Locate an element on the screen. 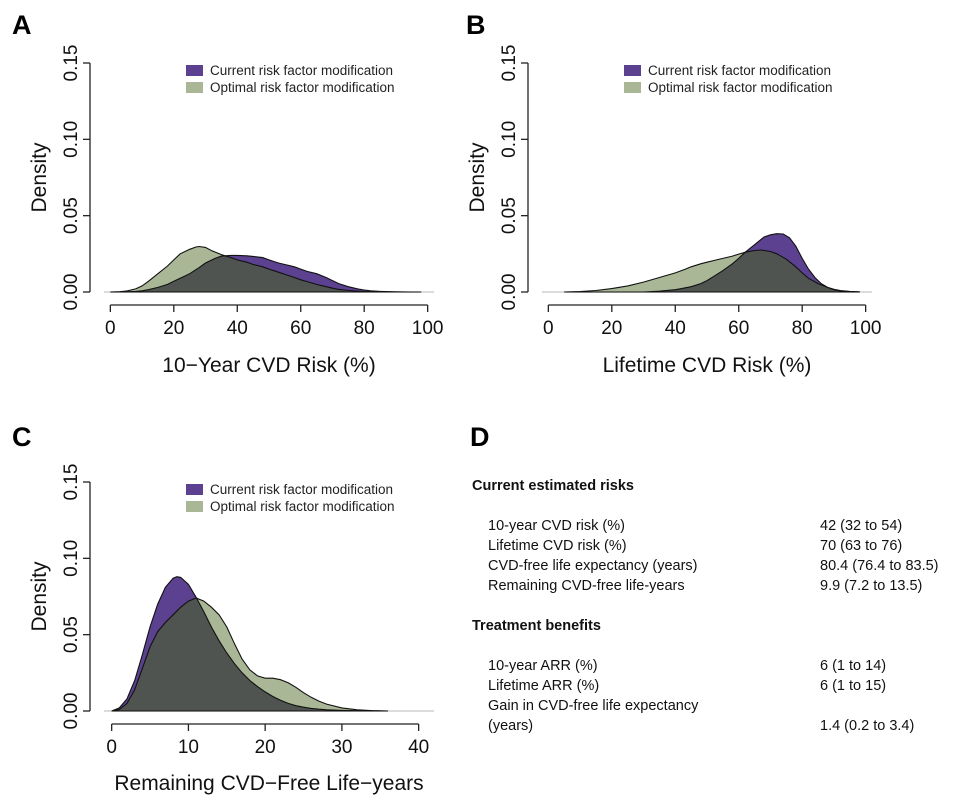 The width and height of the screenshot is (971, 796). row-label-lifetime-risk: Lifetime CVD risk (%) is located at coordinates (557, 546).